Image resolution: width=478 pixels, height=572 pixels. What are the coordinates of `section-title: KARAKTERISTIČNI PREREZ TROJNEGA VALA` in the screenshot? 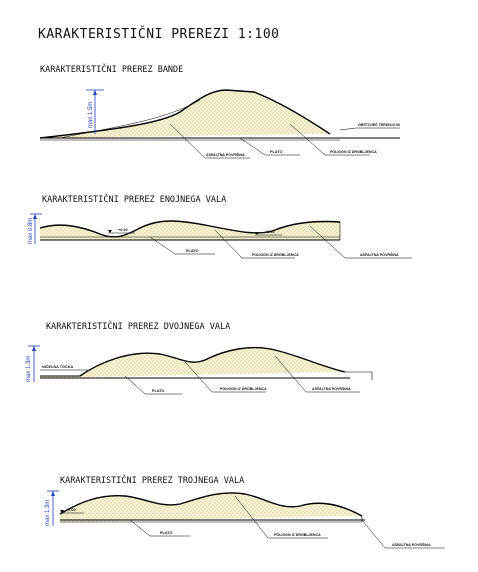 It's located at (152, 480).